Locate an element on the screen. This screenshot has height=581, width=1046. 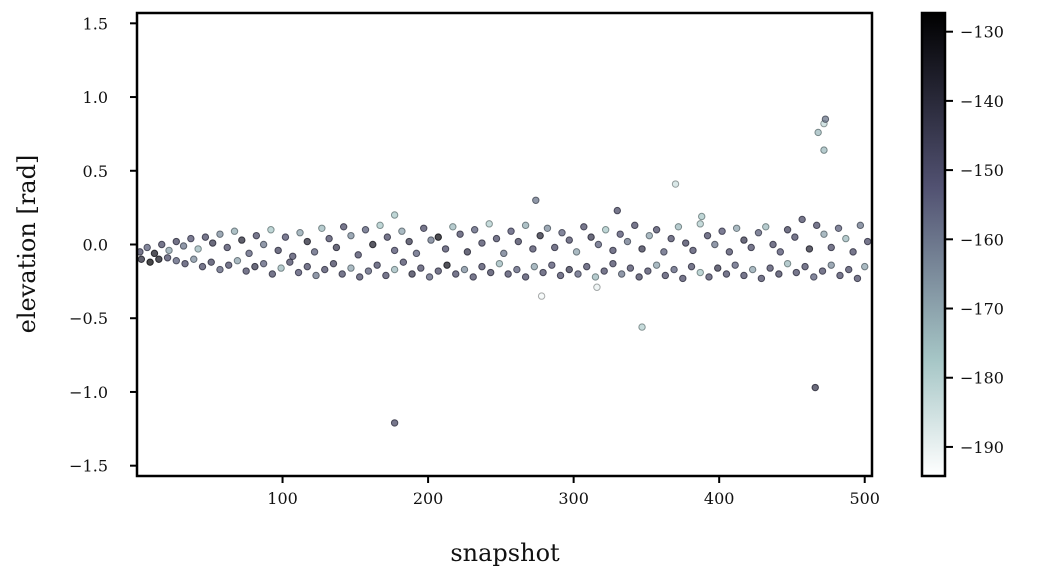
y-axis-label: elevation [rad] is located at coordinates (27, 244).